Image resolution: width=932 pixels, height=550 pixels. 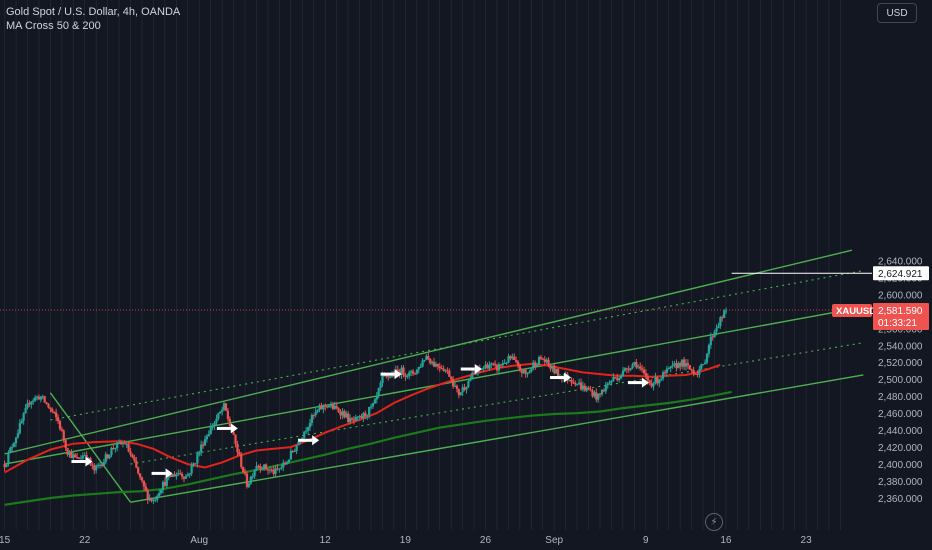 What do you see at coordinates (900, 380) in the screenshot?
I see `price-tick-label: 2,500.000` at bounding box center [900, 380].